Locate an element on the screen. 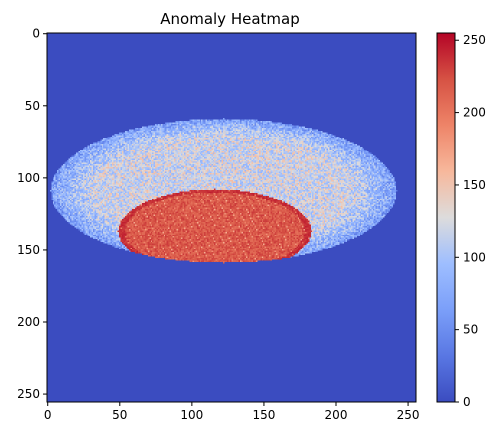  colorbar-tick-label: 100 is located at coordinates (474, 257).